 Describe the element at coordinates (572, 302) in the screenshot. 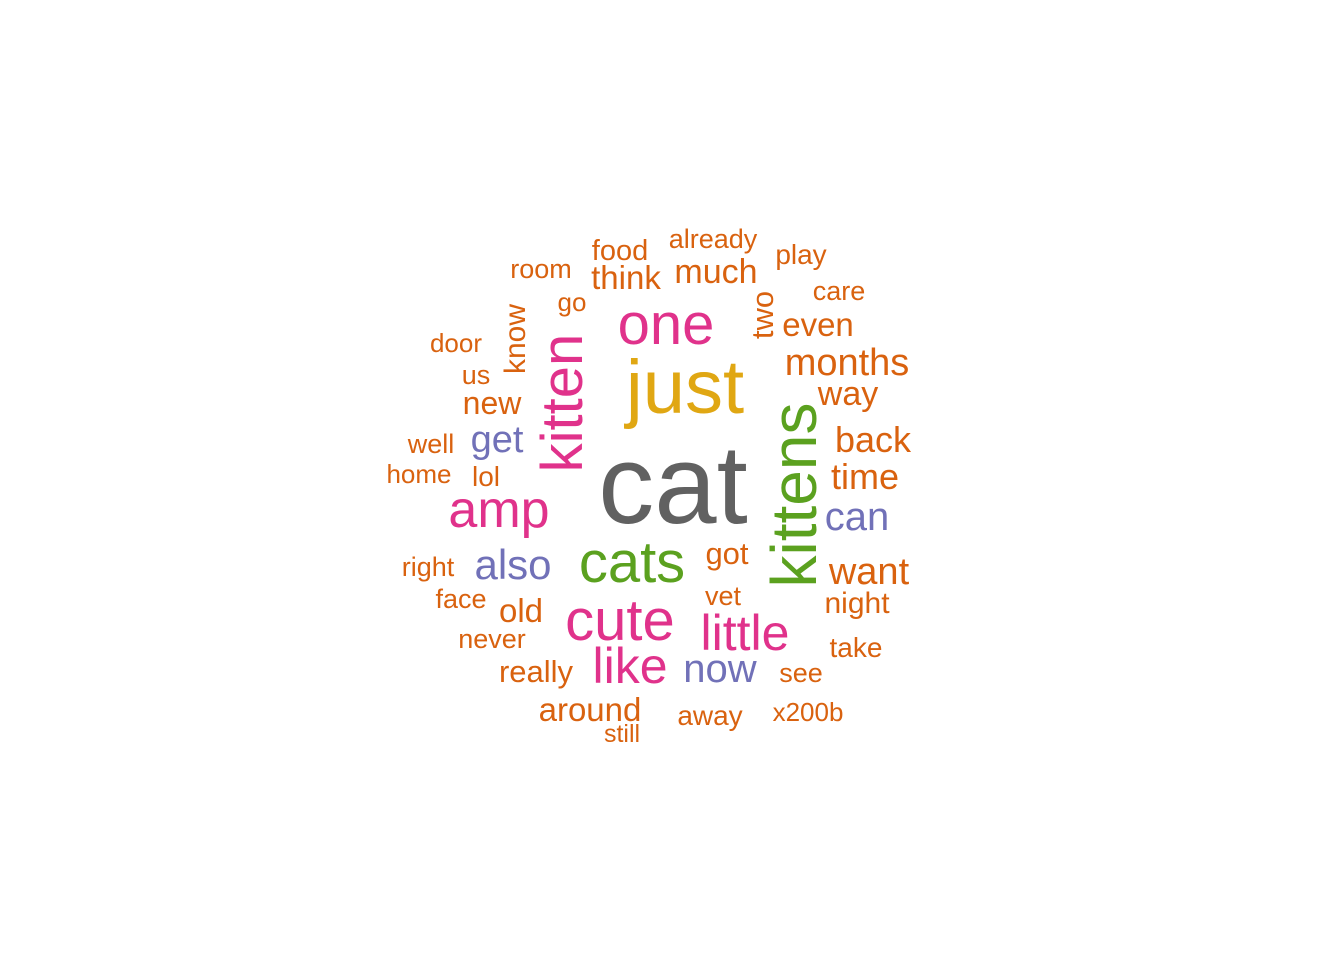

I see `word-go: go` at that location.